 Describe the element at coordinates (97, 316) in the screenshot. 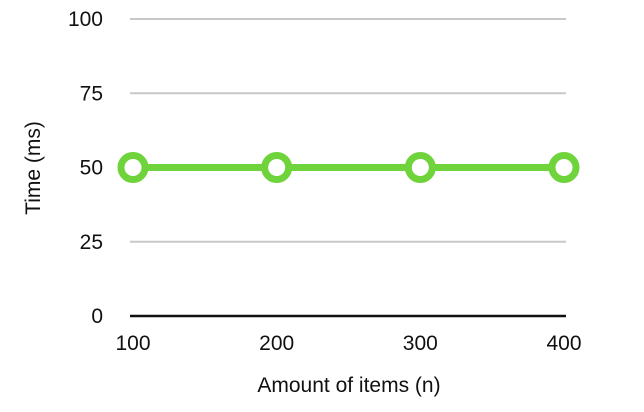

I see `y-tick-label: 0` at that location.